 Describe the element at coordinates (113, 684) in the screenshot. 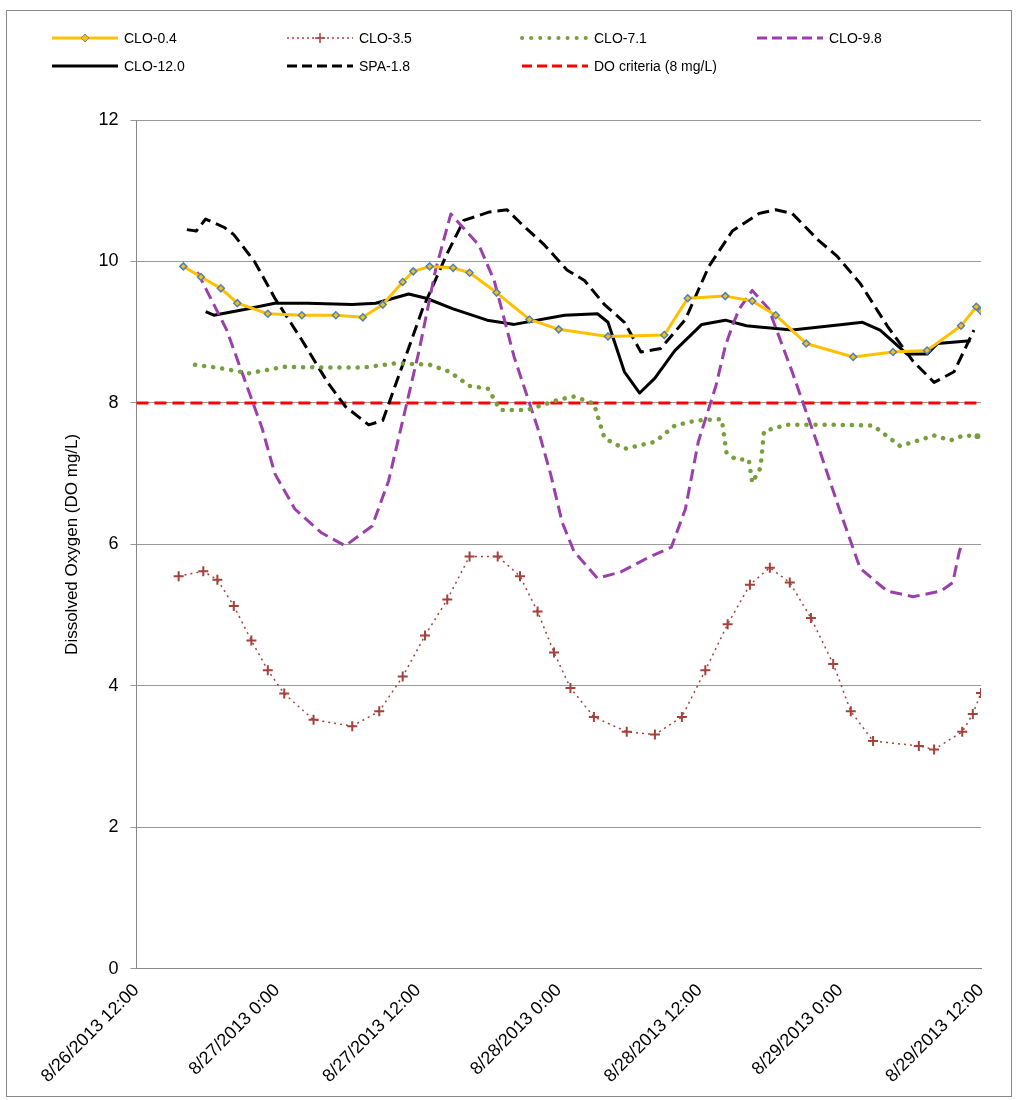

I see `y-tick-label: 4` at that location.